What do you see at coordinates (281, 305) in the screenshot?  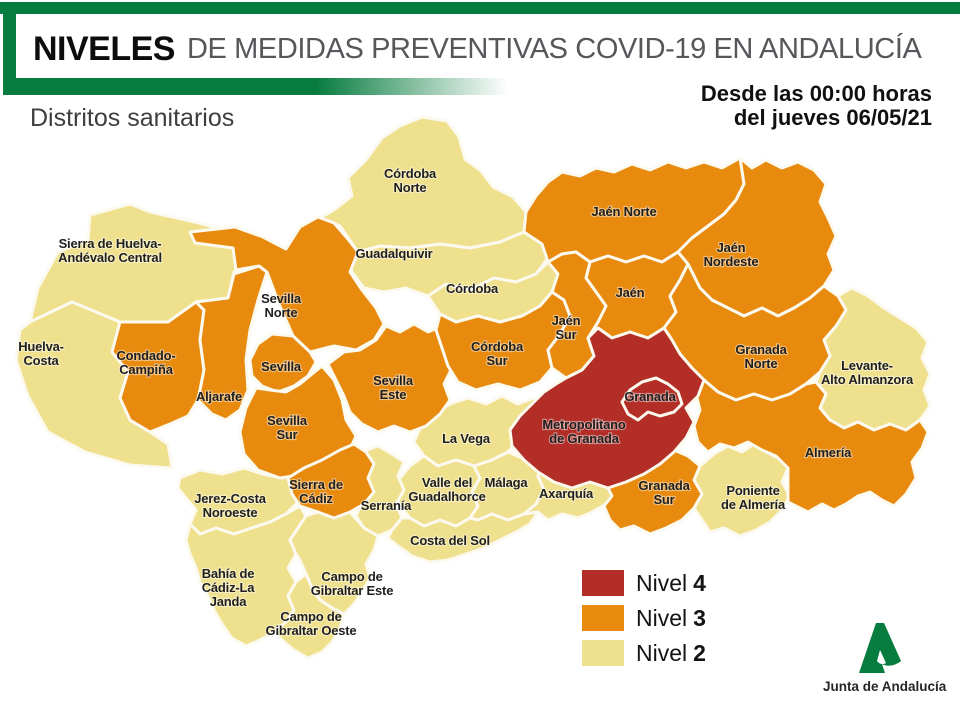 I see `district-label-sevilla-norte: Sevilla Norte` at bounding box center [281, 305].